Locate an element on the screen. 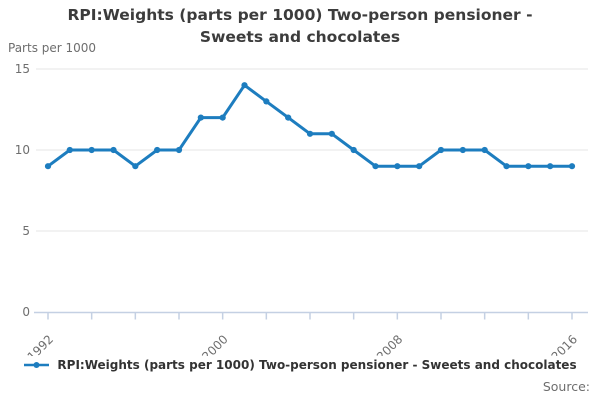 The width and height of the screenshot is (600, 400). y-tick-label: 15 is located at coordinates (22, 69).